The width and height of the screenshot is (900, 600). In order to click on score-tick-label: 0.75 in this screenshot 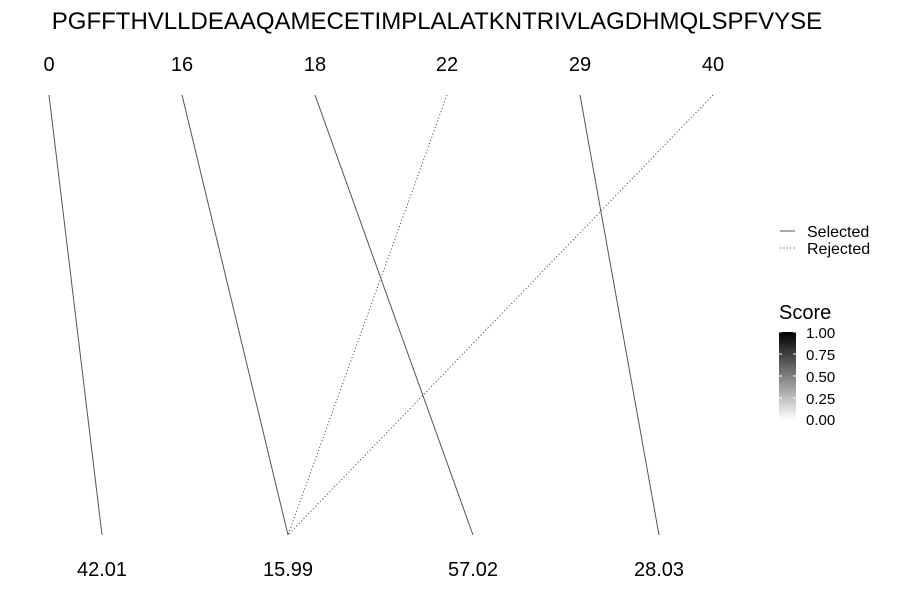, I will do `click(820, 355)`.